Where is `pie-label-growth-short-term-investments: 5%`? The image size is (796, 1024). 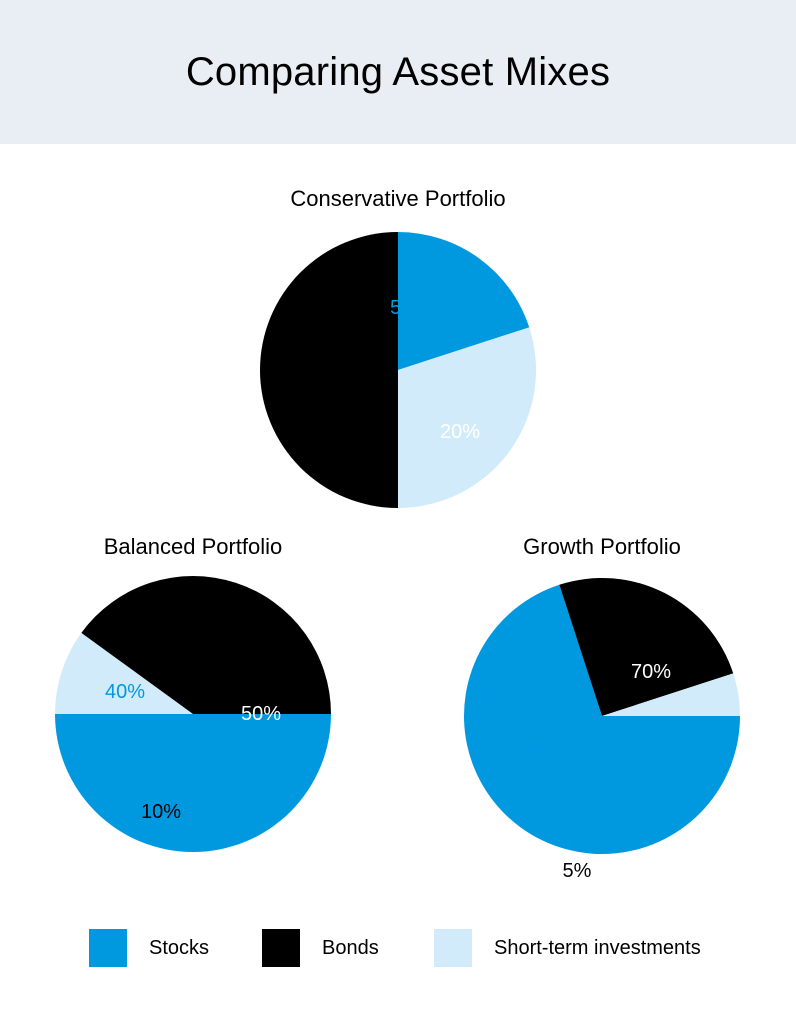 pie-label-growth-short-term-investments: 5% is located at coordinates (577, 871).